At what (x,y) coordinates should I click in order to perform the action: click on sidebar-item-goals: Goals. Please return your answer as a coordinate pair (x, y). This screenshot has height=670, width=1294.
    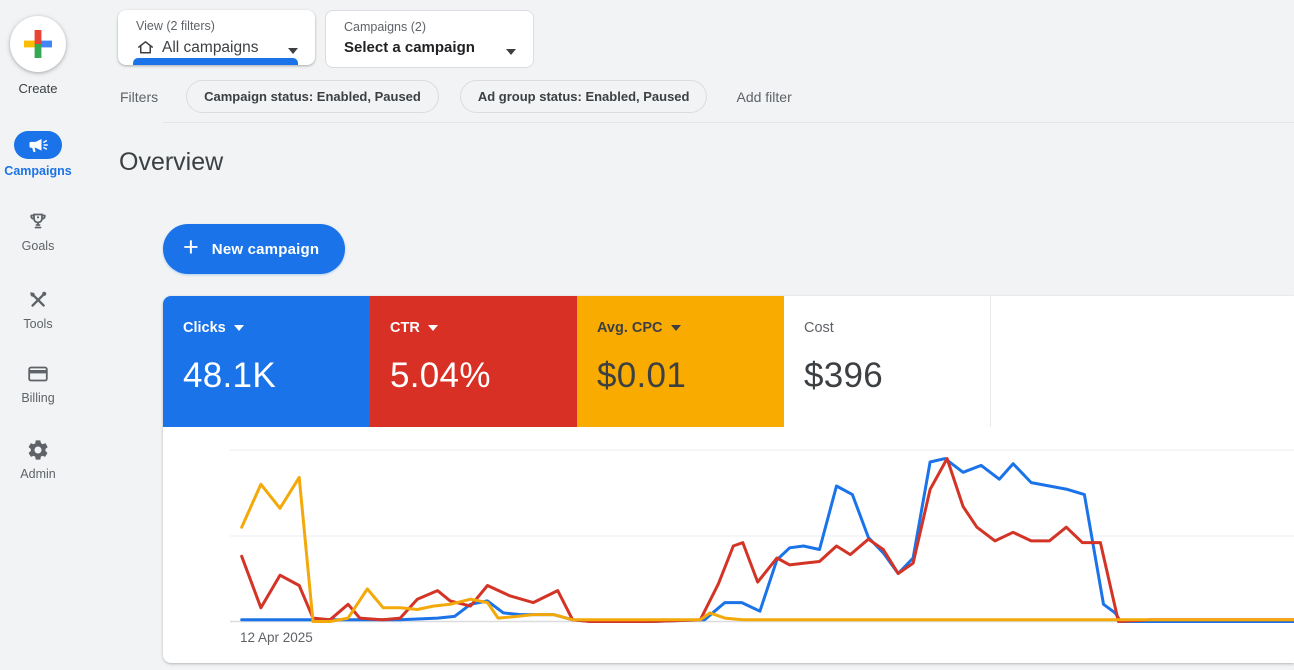
    Looking at the image, I should click on (38, 231).